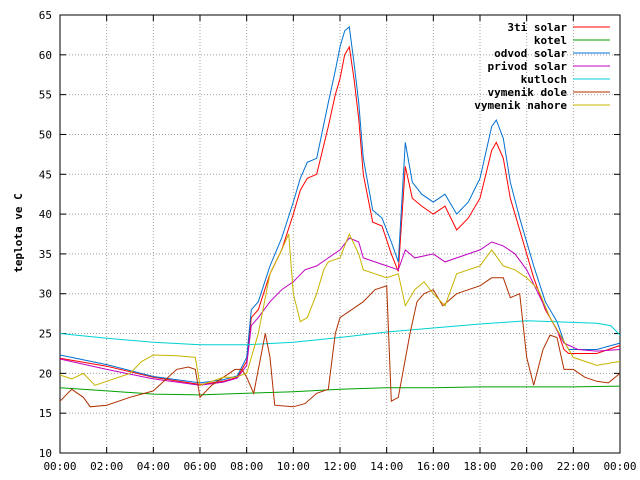 This screenshot has height=480, width=640. Describe the element at coordinates (45, 95) in the screenshot. I see `y-tick-label: 55` at that location.